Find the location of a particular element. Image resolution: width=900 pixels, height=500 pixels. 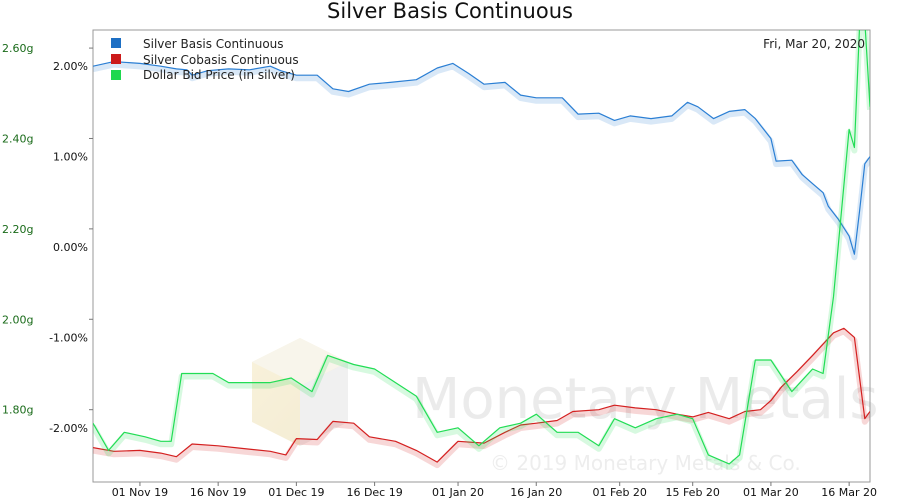

legend-item-cobasis: Silver Cobasis Continuous is located at coordinates (205, 60).